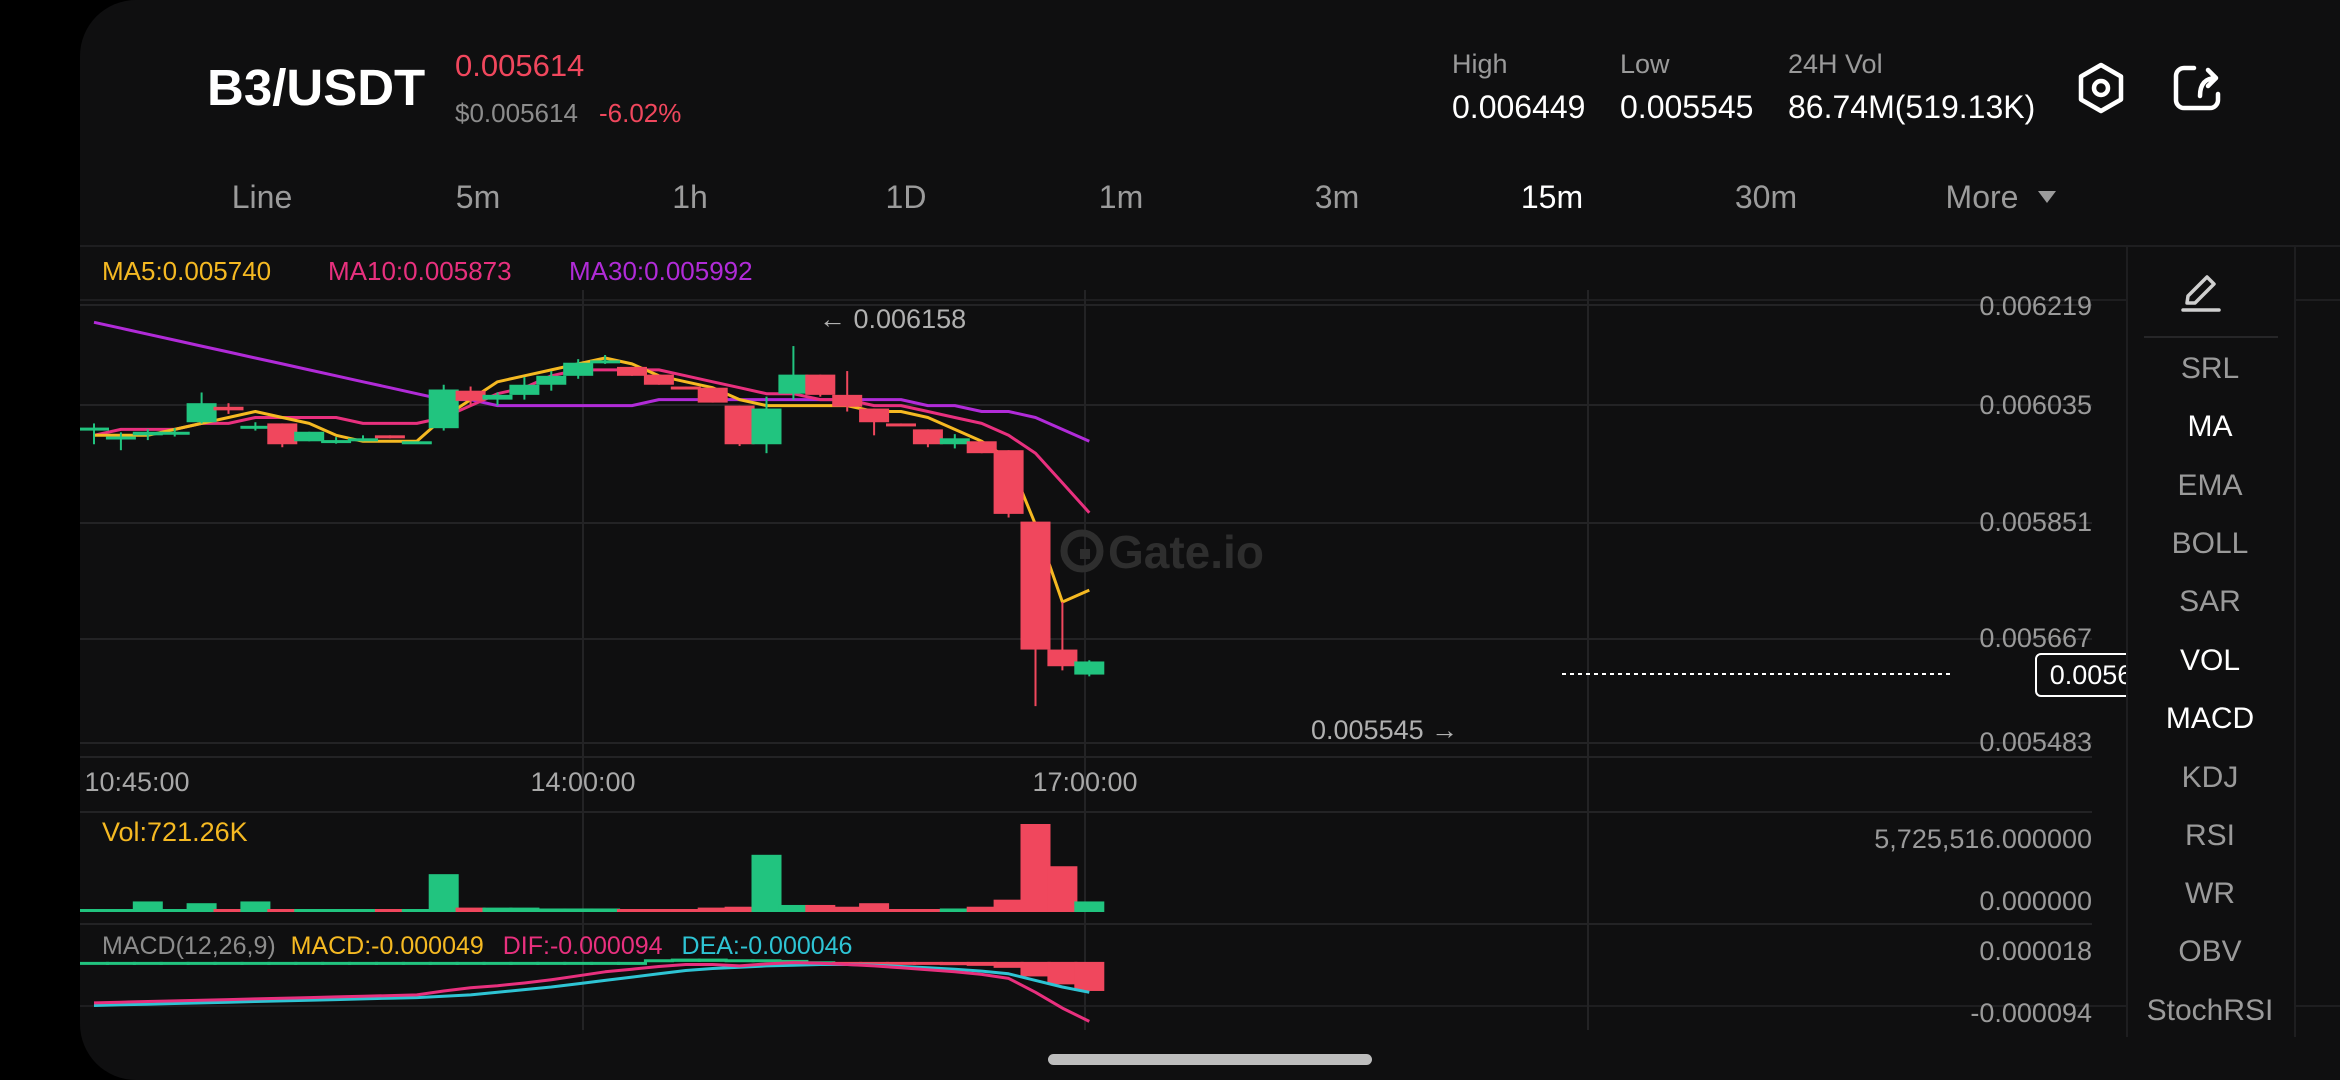  I want to click on tab-1h: 1h, so click(690, 197).